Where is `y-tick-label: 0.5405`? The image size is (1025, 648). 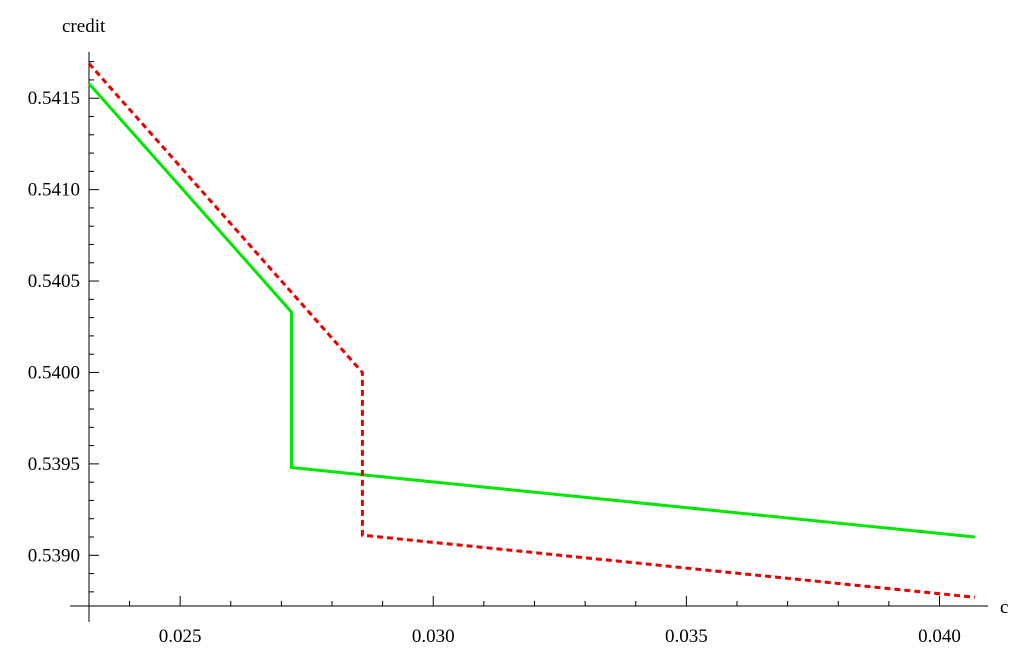
y-tick-label: 0.5405 is located at coordinates (54, 281).